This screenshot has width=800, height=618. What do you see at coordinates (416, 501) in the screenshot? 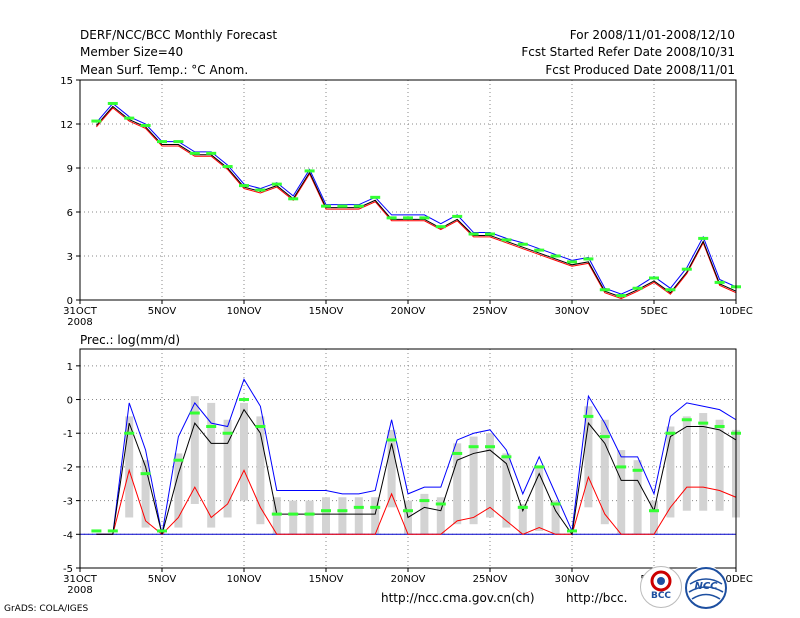
I see `lower-series-line` at bounding box center [416, 501].